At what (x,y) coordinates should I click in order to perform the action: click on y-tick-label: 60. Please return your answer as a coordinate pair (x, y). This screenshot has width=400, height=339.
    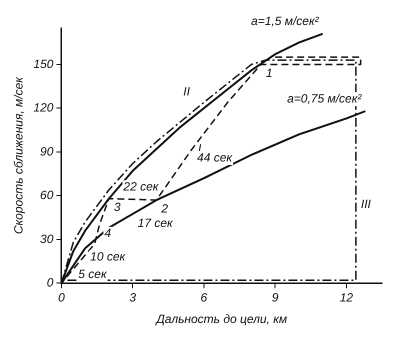
    Looking at the image, I should click on (47, 195).